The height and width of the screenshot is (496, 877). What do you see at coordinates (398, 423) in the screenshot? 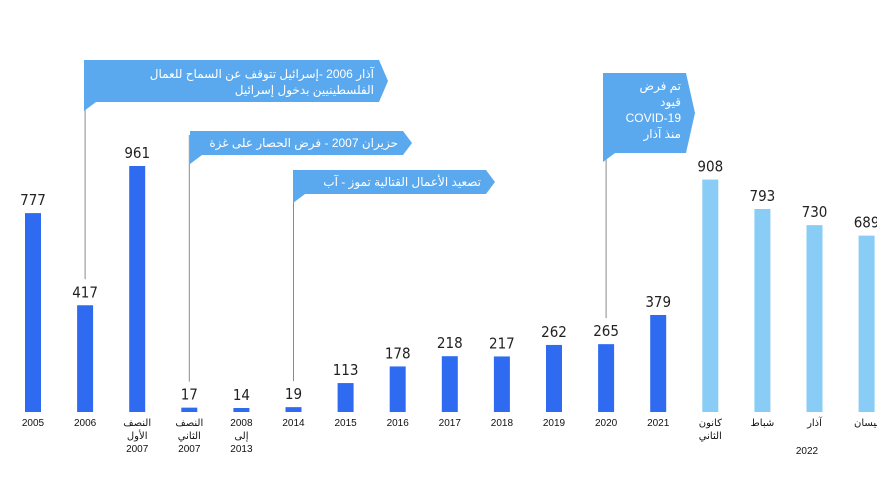
I see `category-label-7-0: 2016` at bounding box center [398, 423].